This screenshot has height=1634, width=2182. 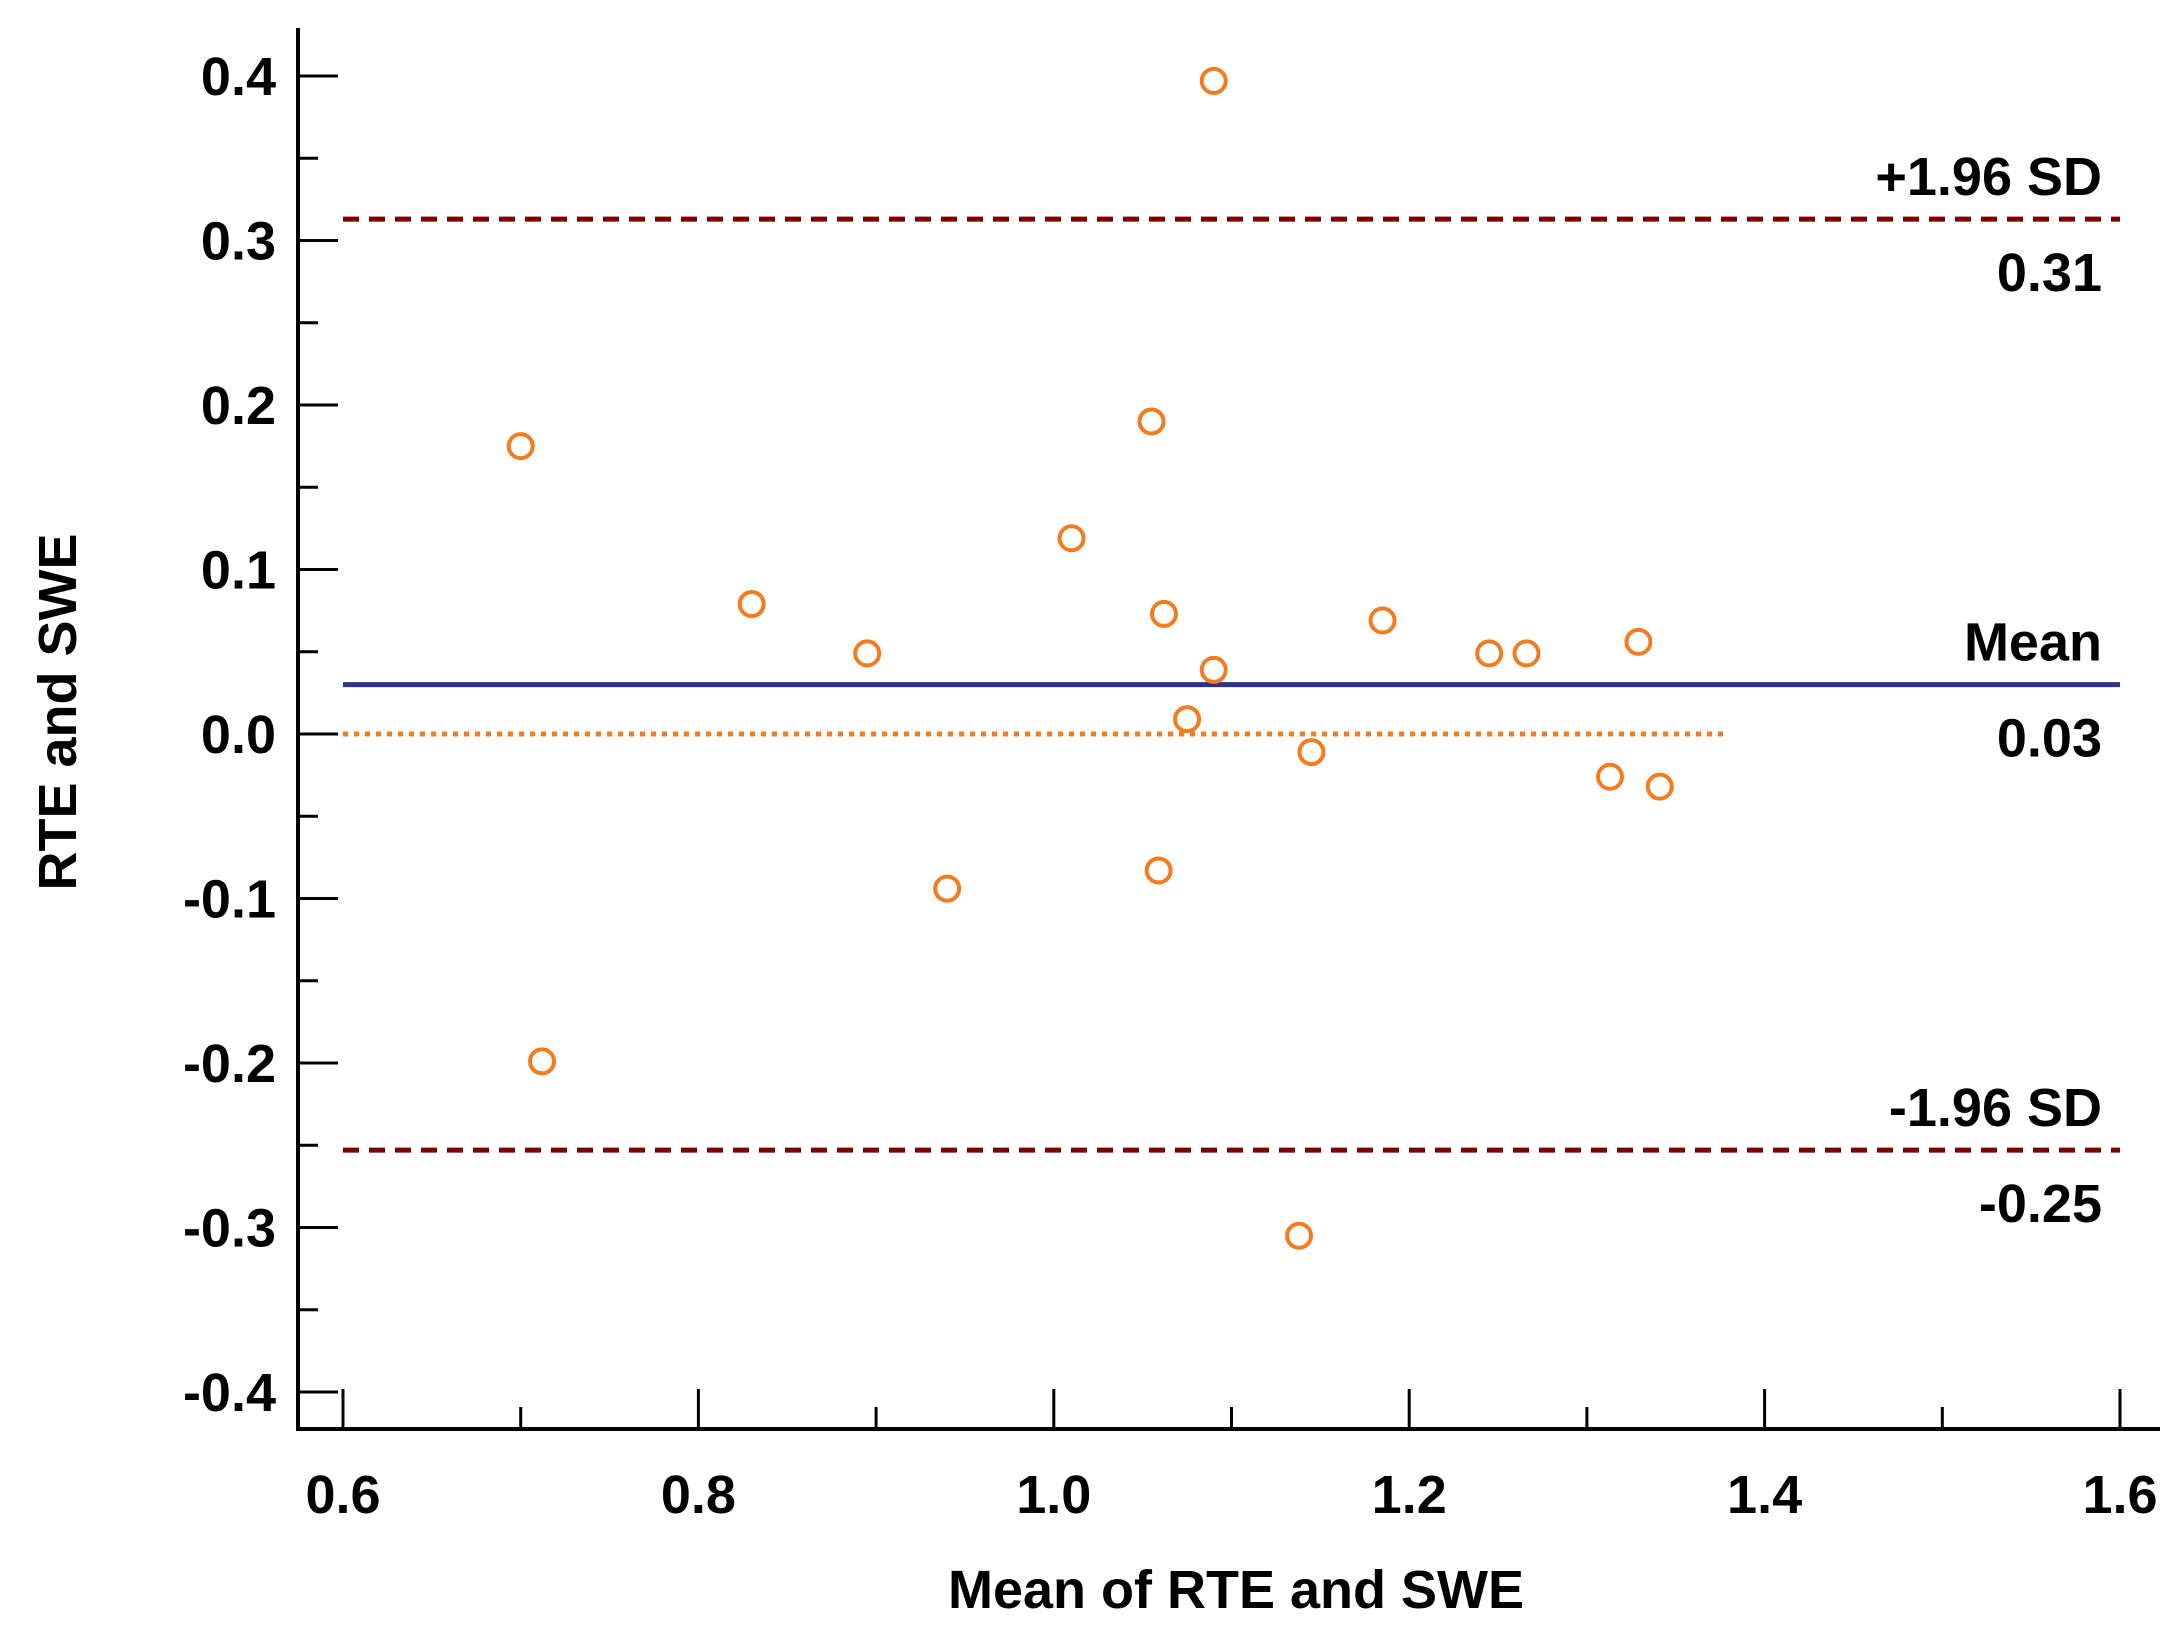 I want to click on lower-limit-value-label: -0.25, so click(x=2040, y=1204).